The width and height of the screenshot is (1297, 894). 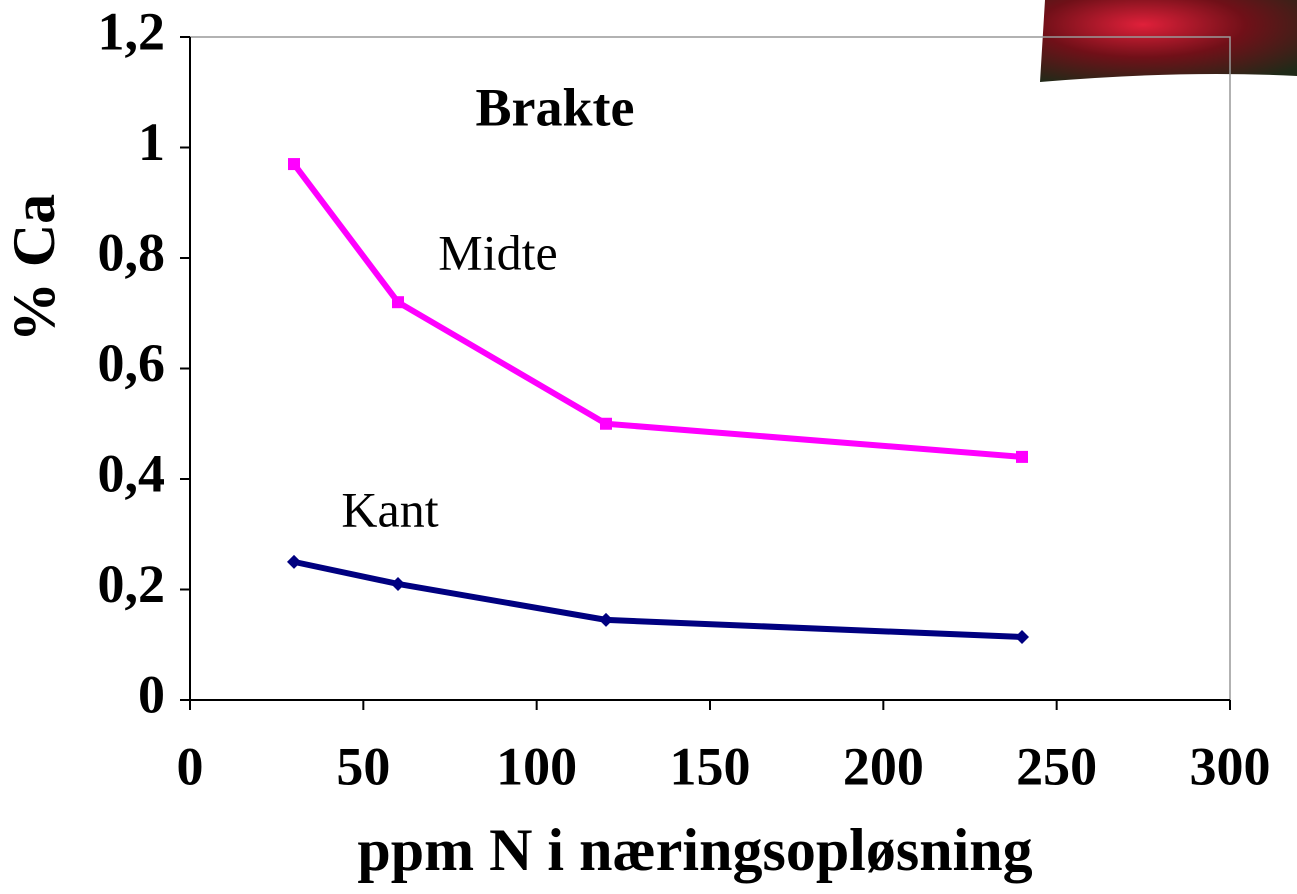 I want to click on x-tick-label: 100, so click(x=536, y=766).